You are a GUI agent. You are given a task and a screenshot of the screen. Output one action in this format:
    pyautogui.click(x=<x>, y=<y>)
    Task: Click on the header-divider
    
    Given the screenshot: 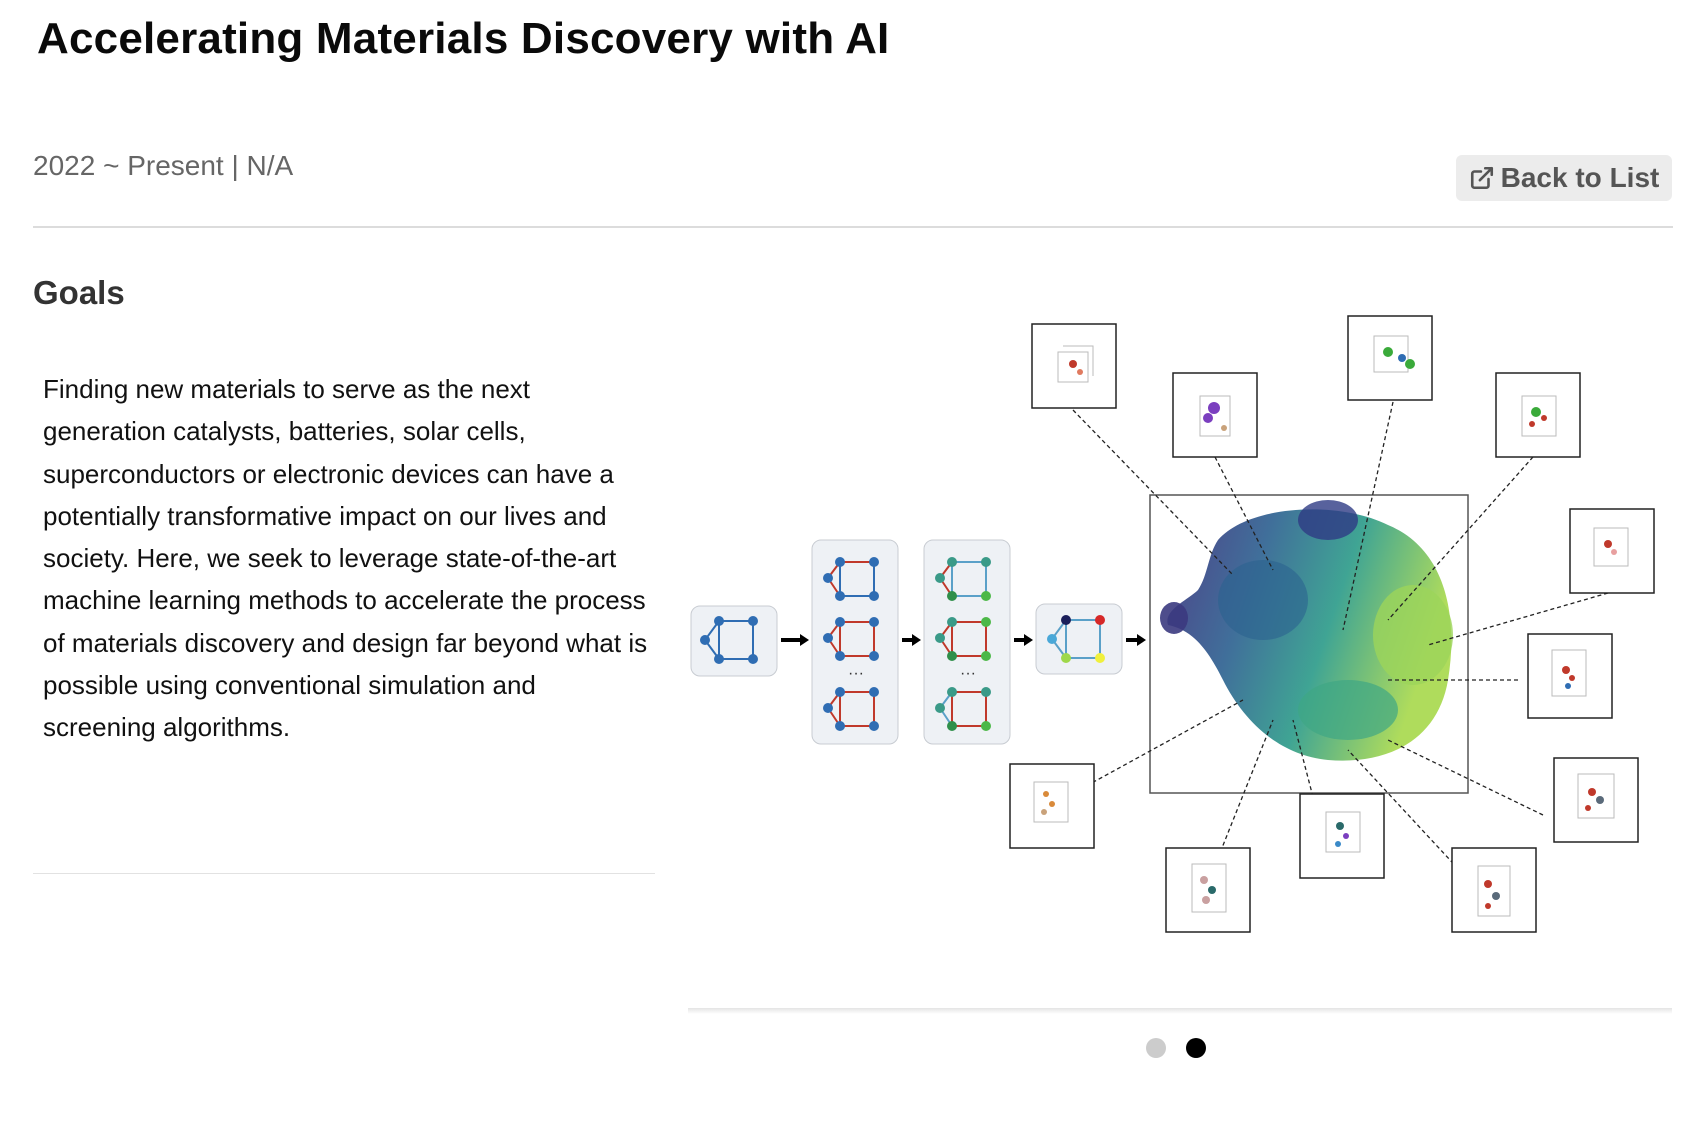 What is the action you would take?
    pyautogui.click(x=853, y=227)
    